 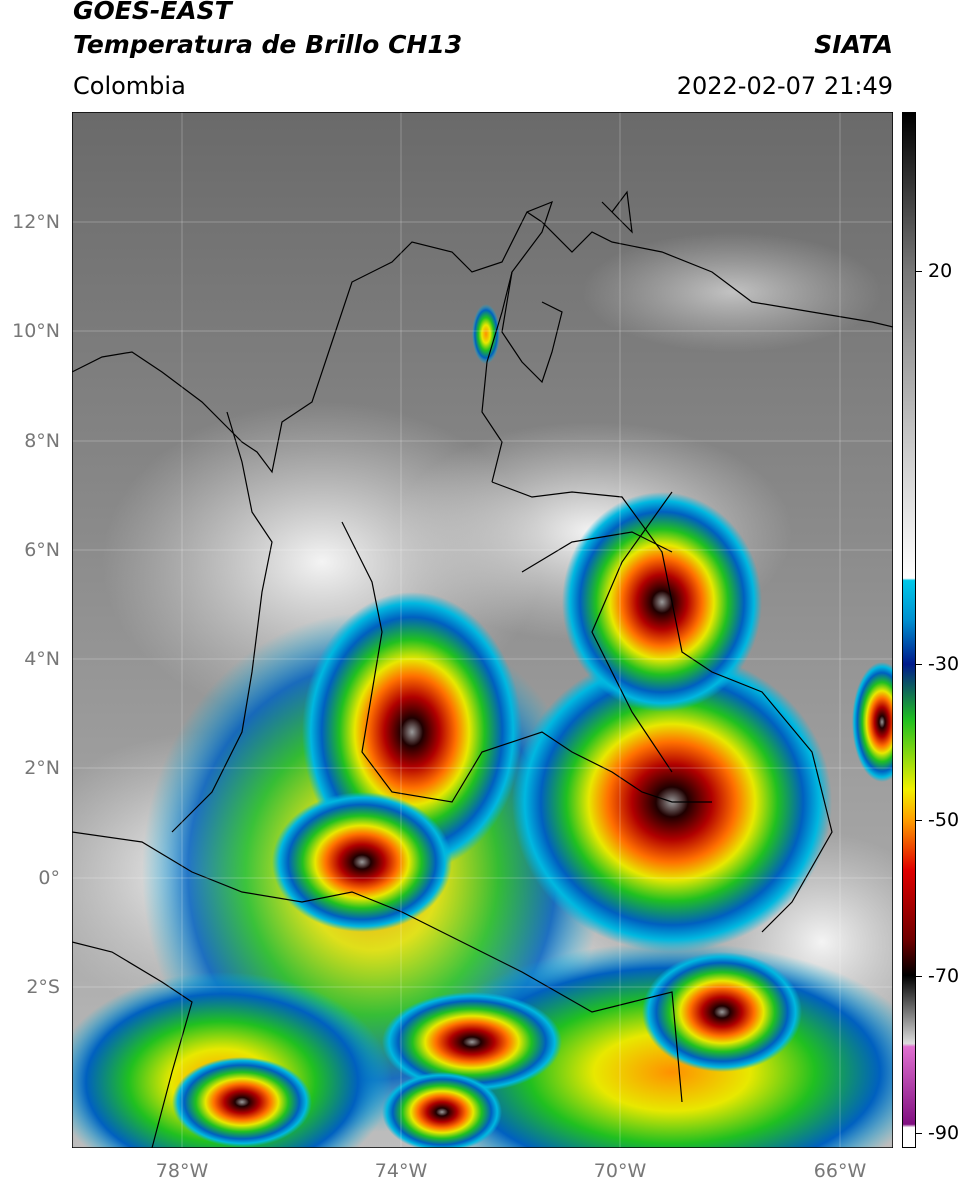 What do you see at coordinates (36, 331) in the screenshot?
I see `lat-tick: 10°N` at bounding box center [36, 331].